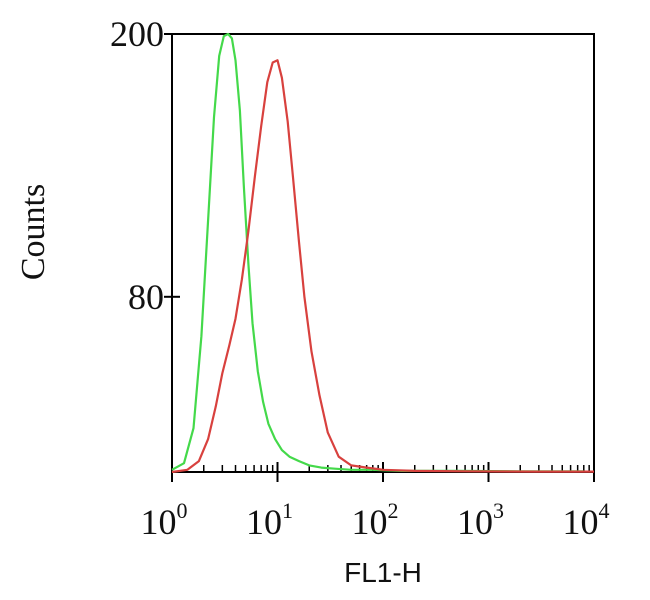 This screenshot has height=600, width=650. What do you see at coordinates (137, 34) in the screenshot?
I see `y-tick-label: 200` at bounding box center [137, 34].